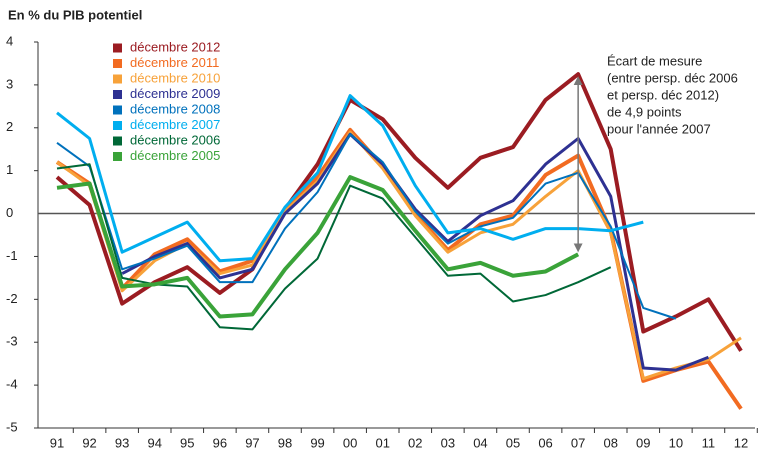 This screenshot has height=459, width=758. I want to click on annotation: (entre persp. déc 2006, so click(672, 77).